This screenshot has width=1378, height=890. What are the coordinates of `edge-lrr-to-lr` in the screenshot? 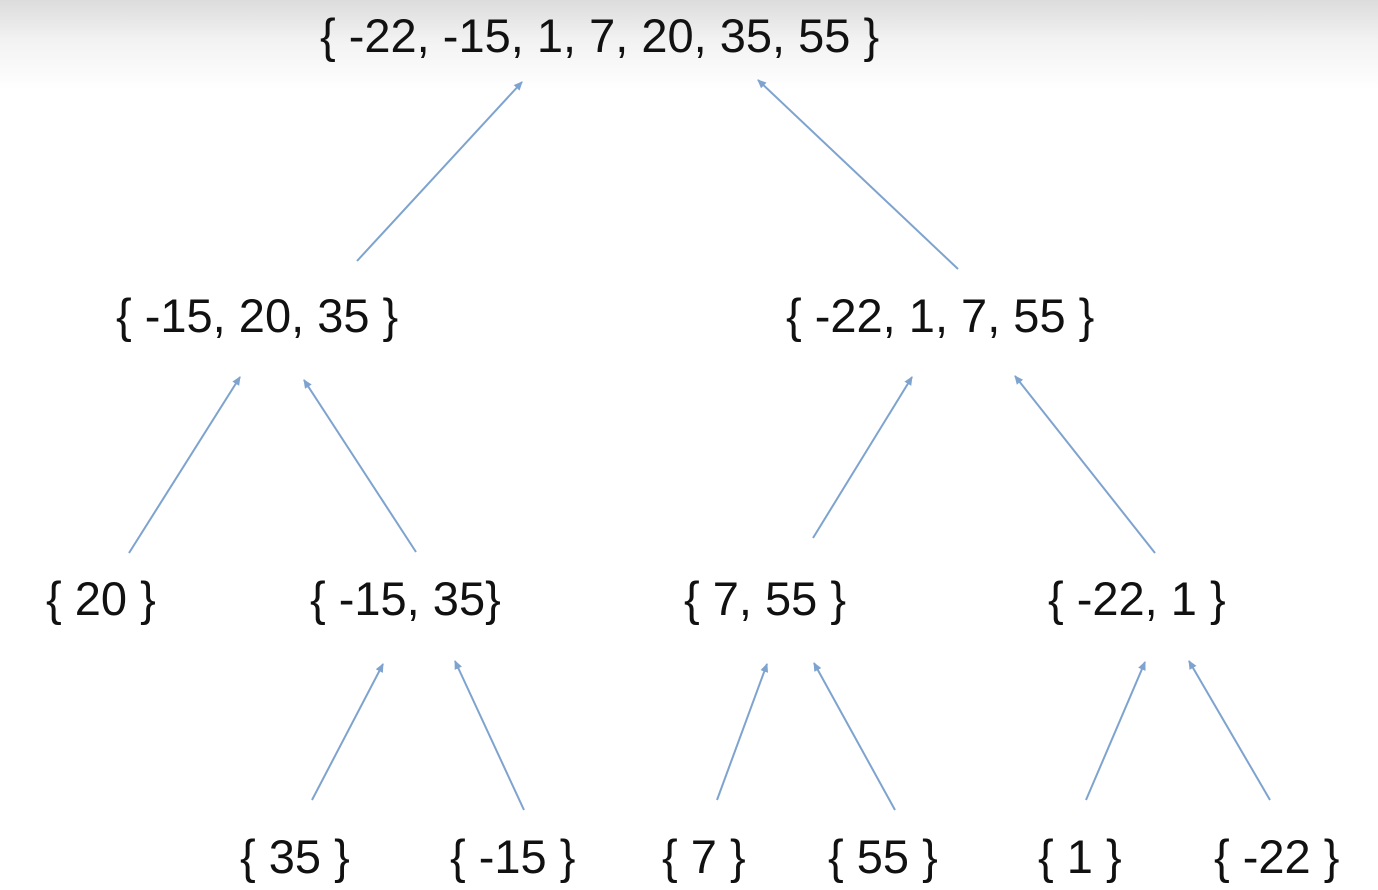 It's located at (489, 735).